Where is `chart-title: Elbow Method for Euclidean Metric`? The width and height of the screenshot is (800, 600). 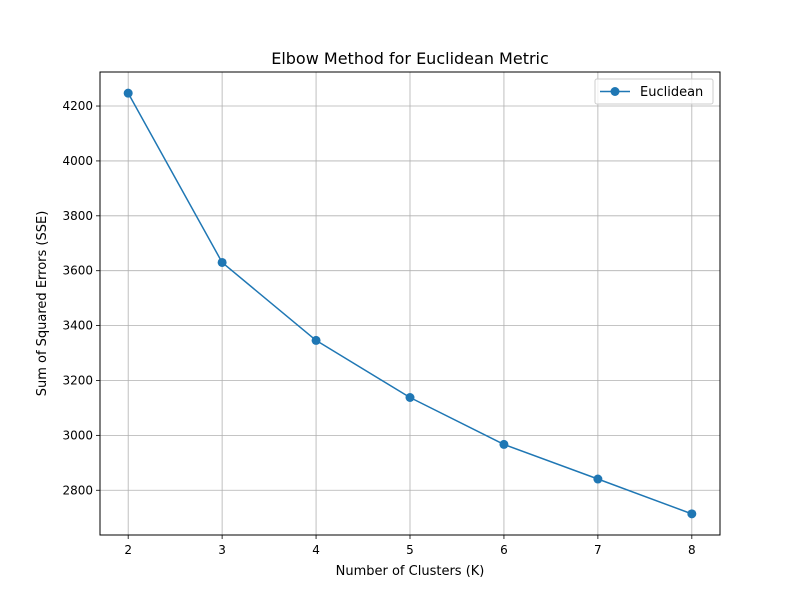
chart-title: Elbow Method for Euclidean Metric is located at coordinates (410, 58).